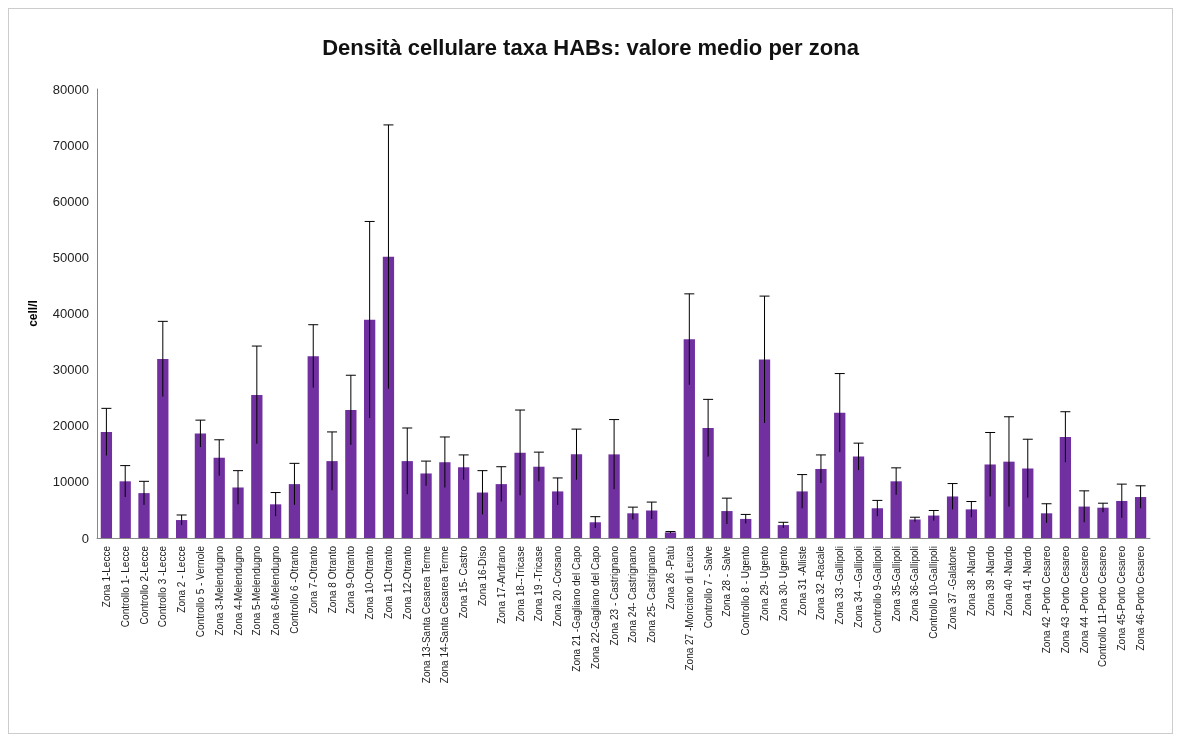 The image size is (1181, 742). What do you see at coordinates (1009, 581) in the screenshot?
I see `x-tick-label: Zona 40 -Nardo` at bounding box center [1009, 581].